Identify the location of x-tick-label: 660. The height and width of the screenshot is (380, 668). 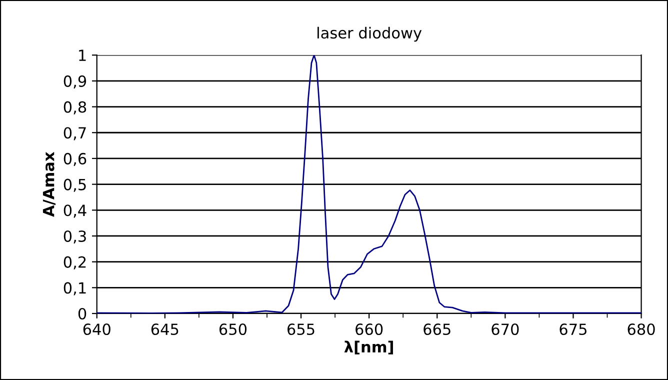
(369, 329).